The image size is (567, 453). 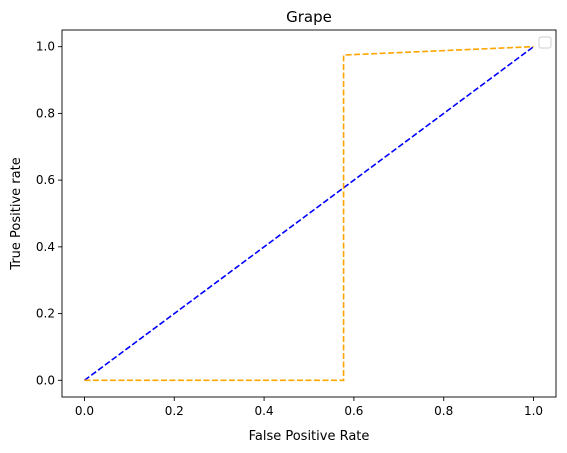 What do you see at coordinates (353, 411) in the screenshot?
I see `x-tick-label: 0.6` at bounding box center [353, 411].